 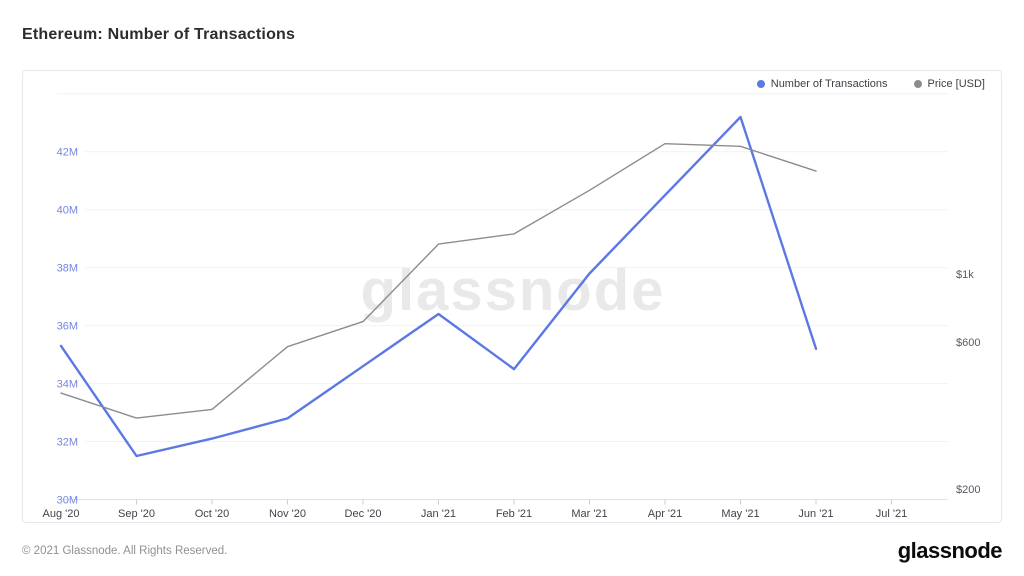 What do you see at coordinates (950, 550) in the screenshot?
I see `glassnode-logo: glassnode` at bounding box center [950, 550].